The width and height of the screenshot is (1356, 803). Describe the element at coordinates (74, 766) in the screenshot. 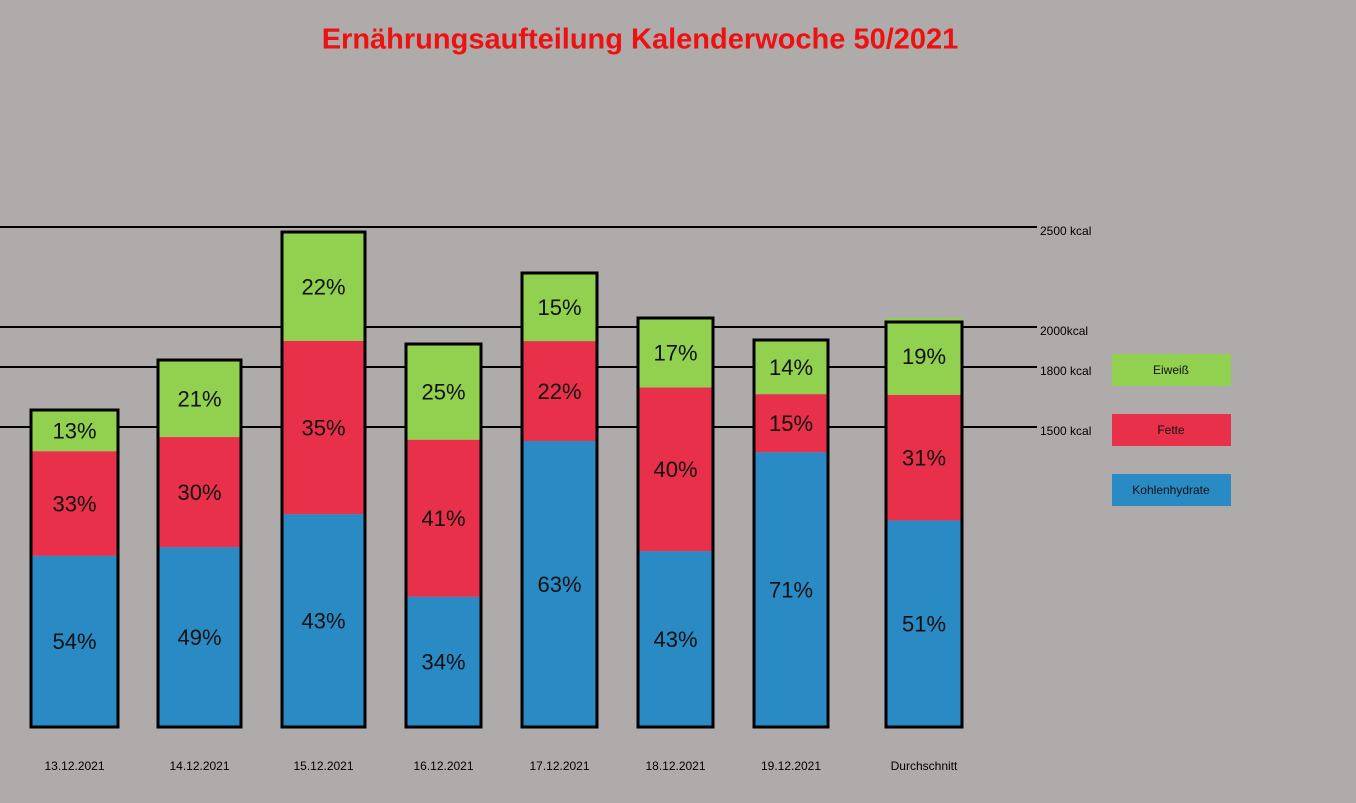

I see `x-tick-label: 13.12.2021` at that location.